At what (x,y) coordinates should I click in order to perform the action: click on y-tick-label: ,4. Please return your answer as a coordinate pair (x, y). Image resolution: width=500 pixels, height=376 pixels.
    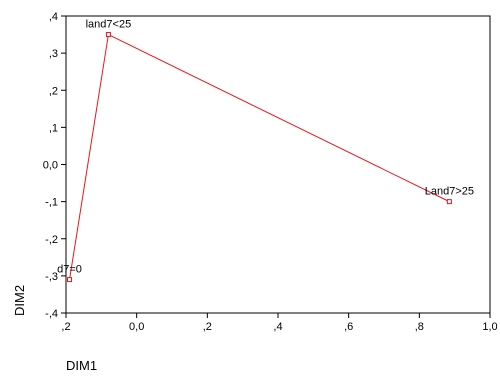
    Looking at the image, I should click on (53, 17).